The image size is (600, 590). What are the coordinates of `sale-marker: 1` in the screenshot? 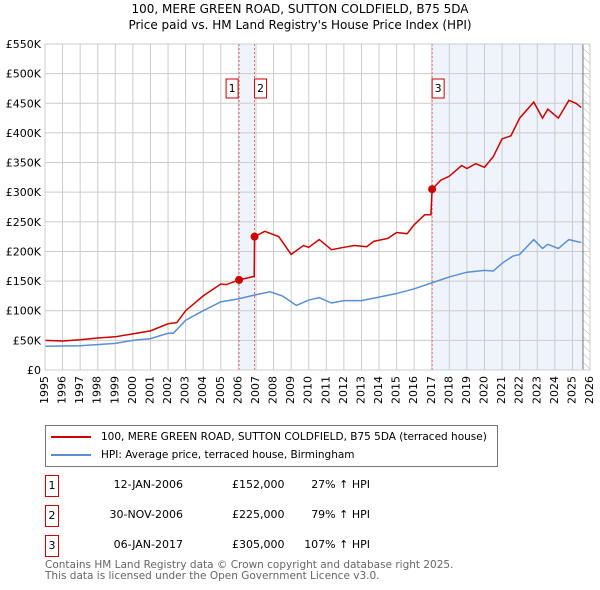 It's located at (52, 486).